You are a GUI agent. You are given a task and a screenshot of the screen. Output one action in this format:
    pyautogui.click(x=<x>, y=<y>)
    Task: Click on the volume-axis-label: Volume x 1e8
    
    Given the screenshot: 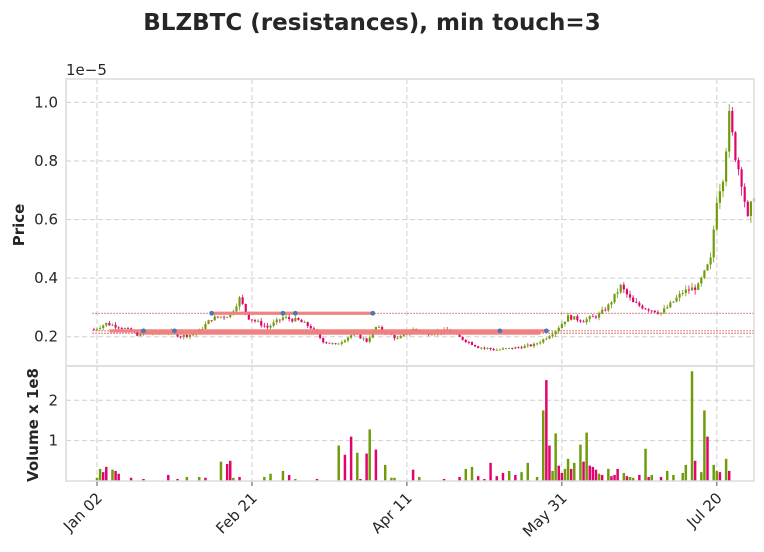 What is the action you would take?
    pyautogui.click(x=33, y=425)
    